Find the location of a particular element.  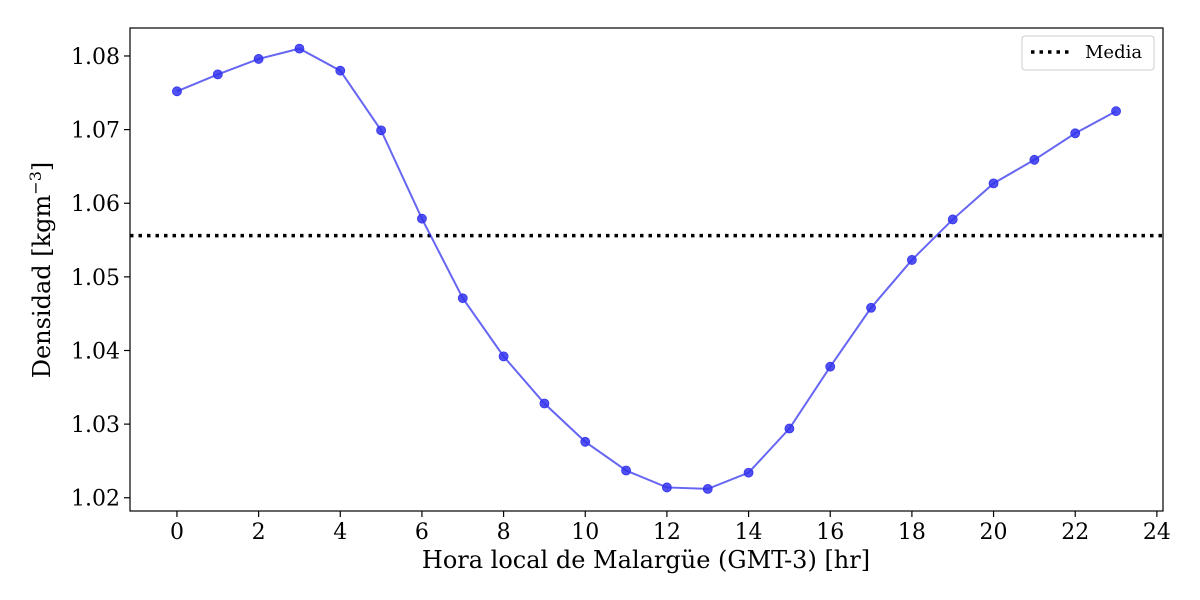

x-tick-label: 2 is located at coordinates (259, 532).